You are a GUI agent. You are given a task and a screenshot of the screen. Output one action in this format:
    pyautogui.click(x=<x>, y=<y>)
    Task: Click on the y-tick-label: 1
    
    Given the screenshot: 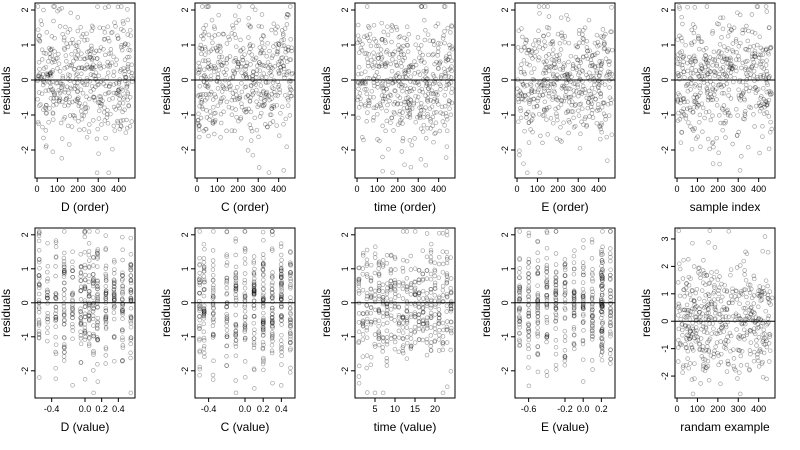 What is the action you would take?
    pyautogui.click(x=185, y=268)
    